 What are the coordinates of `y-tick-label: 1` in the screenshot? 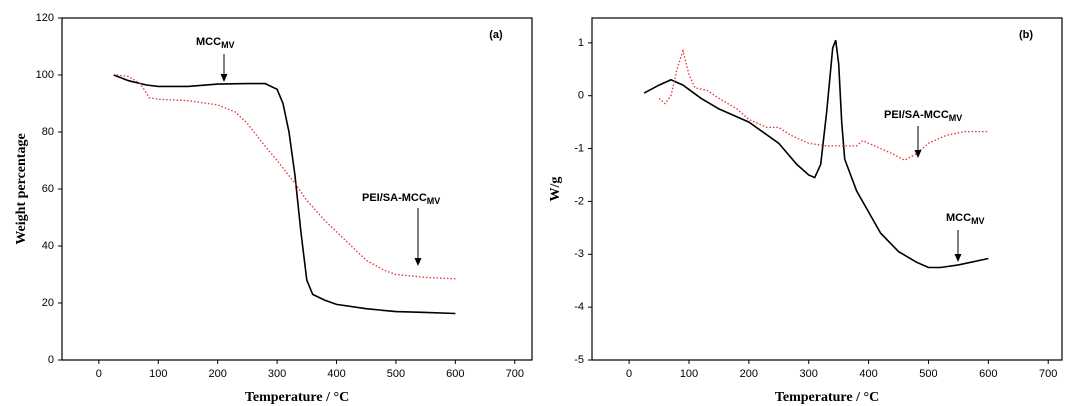 It's located at (581, 43).